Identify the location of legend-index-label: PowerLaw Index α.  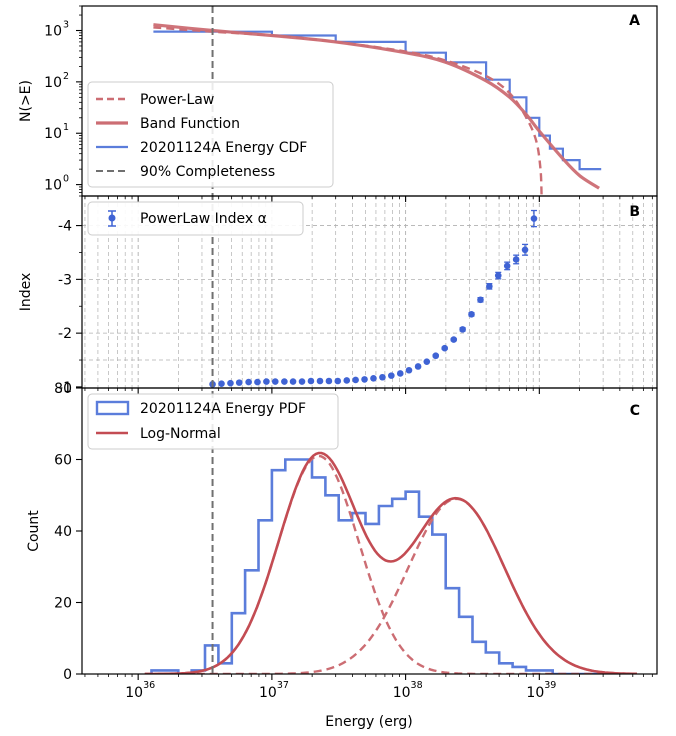
(203, 219).